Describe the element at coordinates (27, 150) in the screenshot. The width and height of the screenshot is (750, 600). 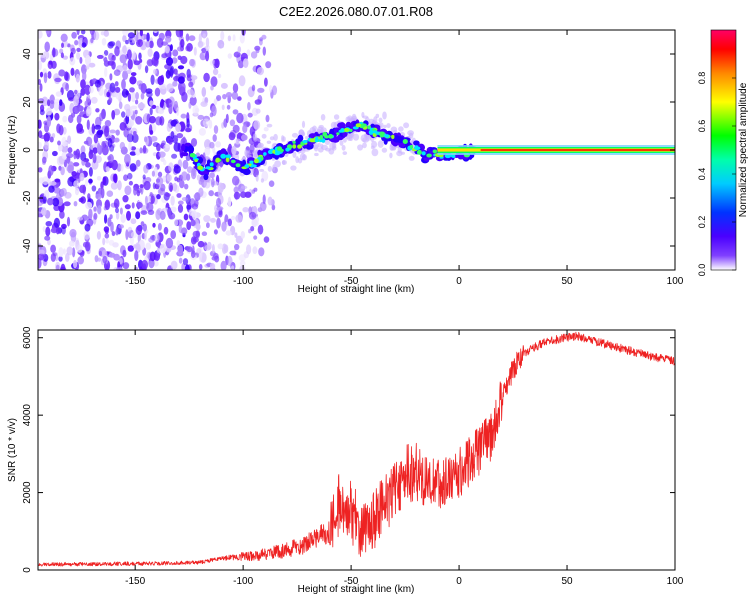
I see `spectrogram-y-tick-label: 0` at that location.